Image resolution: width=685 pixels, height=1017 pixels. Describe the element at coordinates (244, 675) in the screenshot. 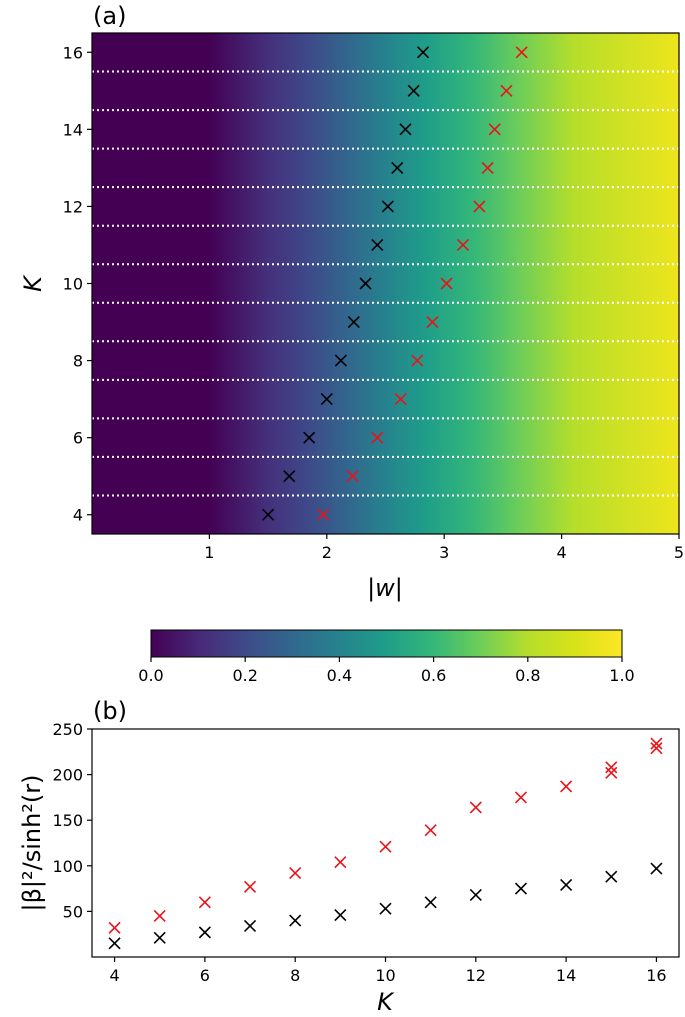

I see `colorbar-tick-label: 0.2` at that location.